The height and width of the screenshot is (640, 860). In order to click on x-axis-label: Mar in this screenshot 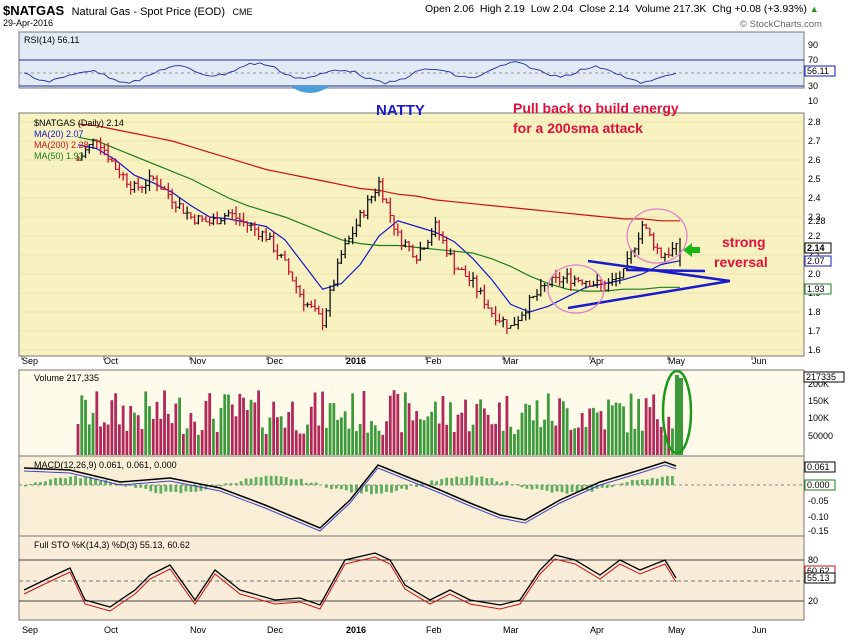, I will do `click(511, 630)`.